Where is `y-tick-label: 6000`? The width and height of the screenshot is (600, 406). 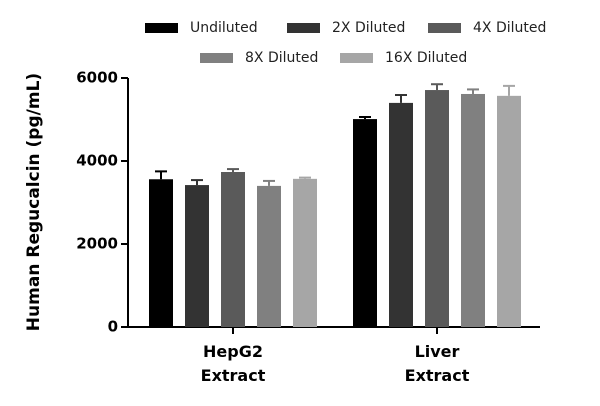
y-tick-label: 6000 is located at coordinates (97, 78).